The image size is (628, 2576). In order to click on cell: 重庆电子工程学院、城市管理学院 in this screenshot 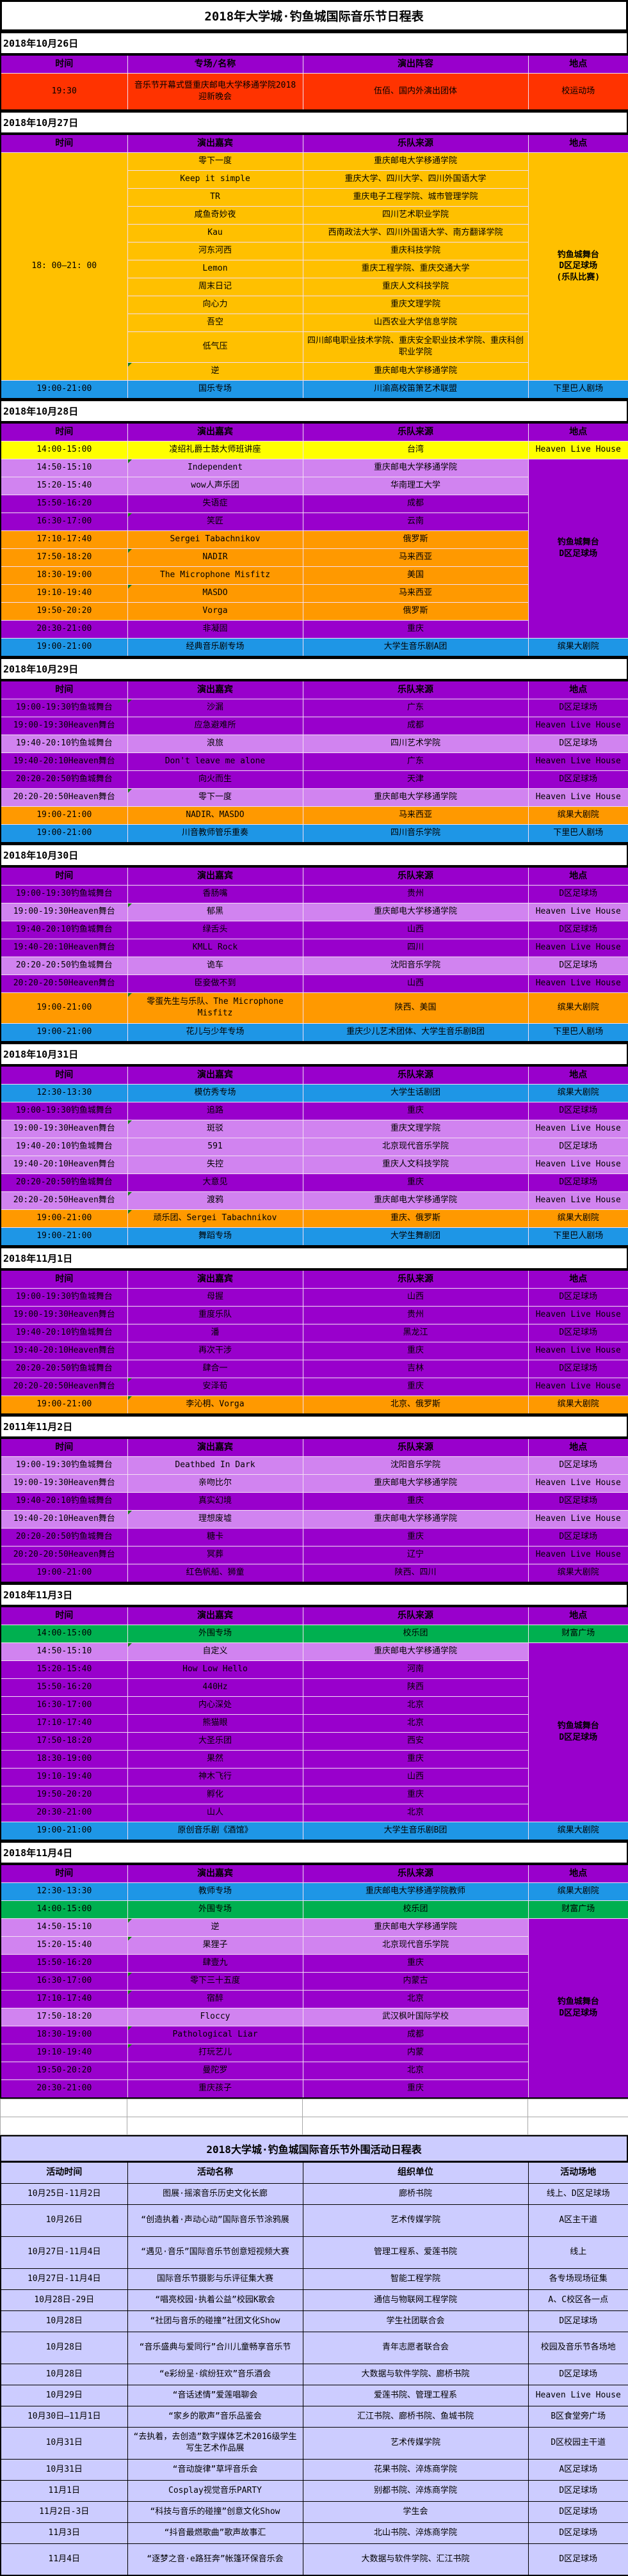, I will do `click(415, 197)`.